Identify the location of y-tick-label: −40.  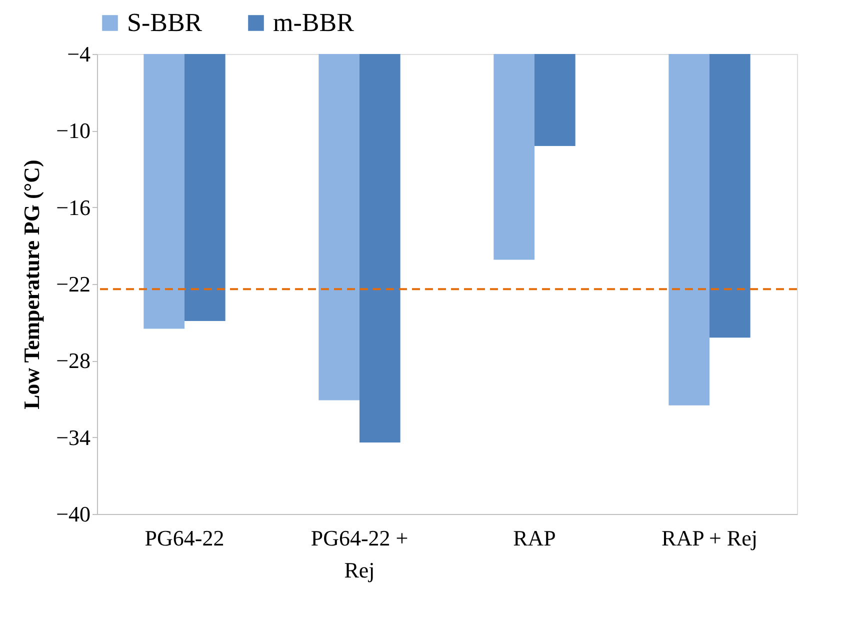
(73, 514).